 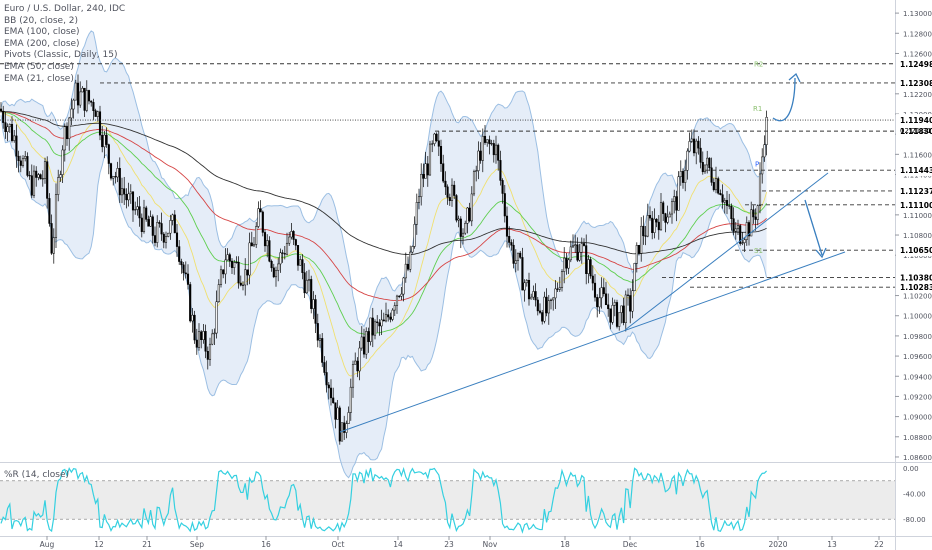 I want to click on indicator-ema21: EMA (21, close), so click(x=39, y=78).